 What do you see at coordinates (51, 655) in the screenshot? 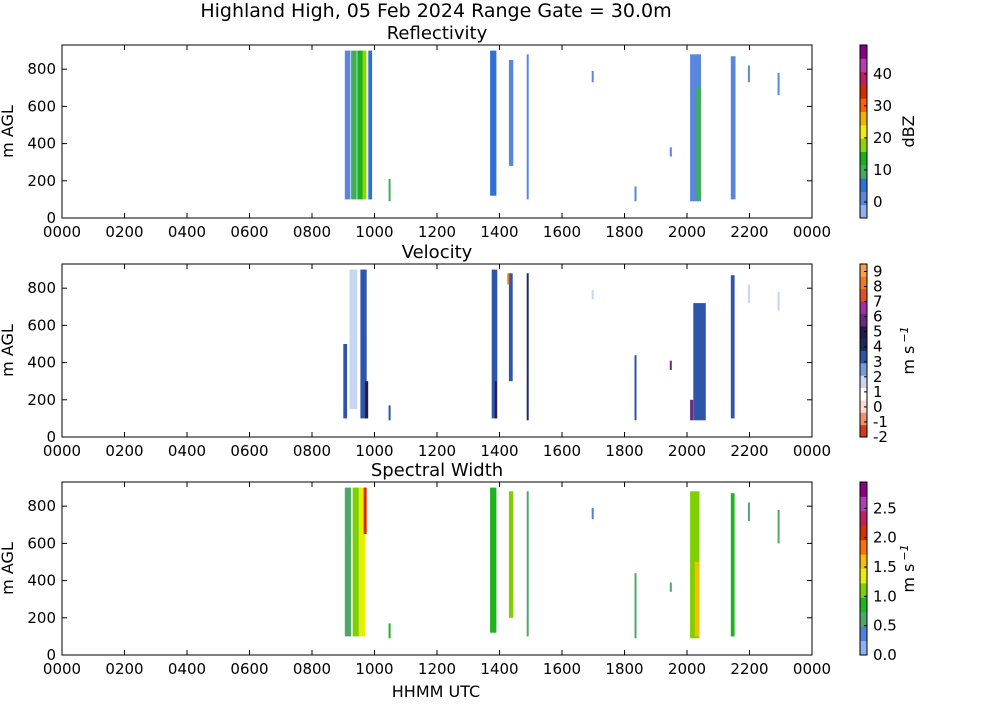
I see `y-tick-label: 0` at bounding box center [51, 655].